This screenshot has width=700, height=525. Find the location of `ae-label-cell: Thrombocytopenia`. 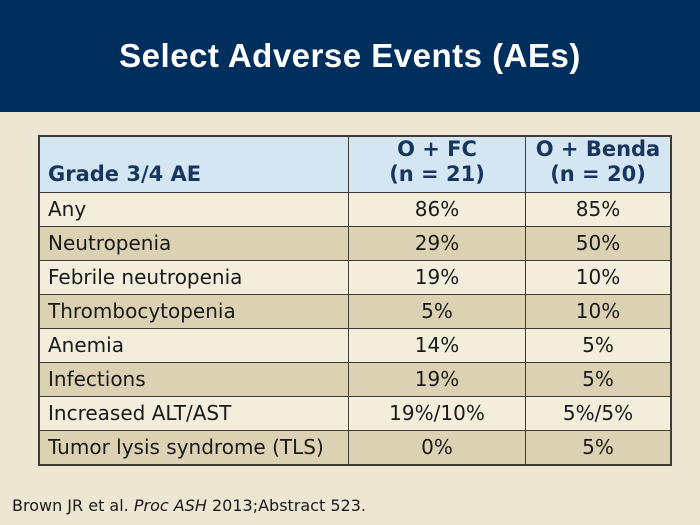

ae-label-cell: Thrombocytopenia is located at coordinates (193, 311).